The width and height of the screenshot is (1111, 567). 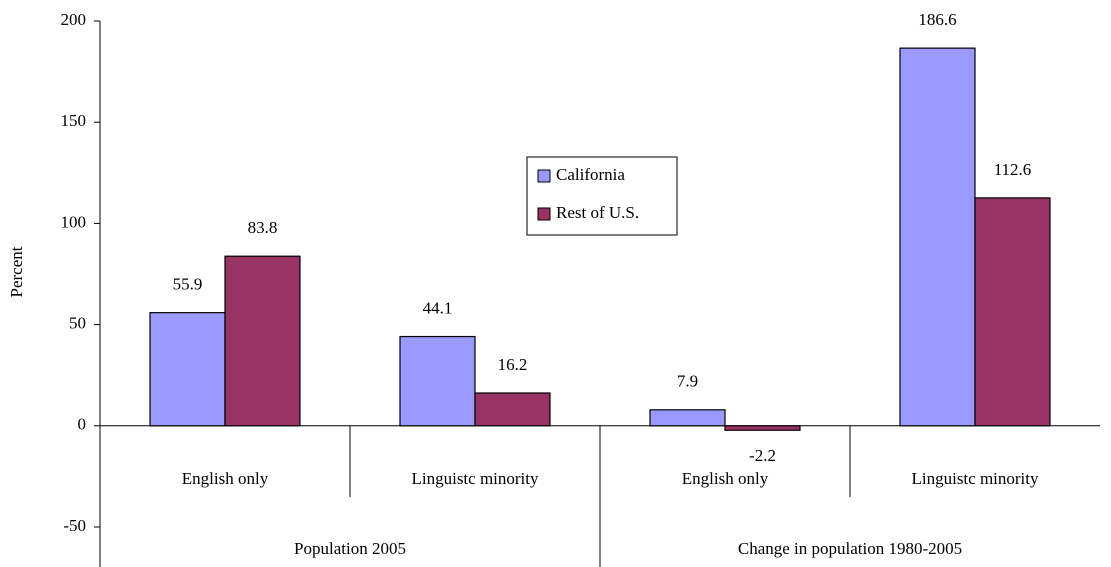 What do you see at coordinates (590, 174) in the screenshot?
I see `legend-label: California` at bounding box center [590, 174].